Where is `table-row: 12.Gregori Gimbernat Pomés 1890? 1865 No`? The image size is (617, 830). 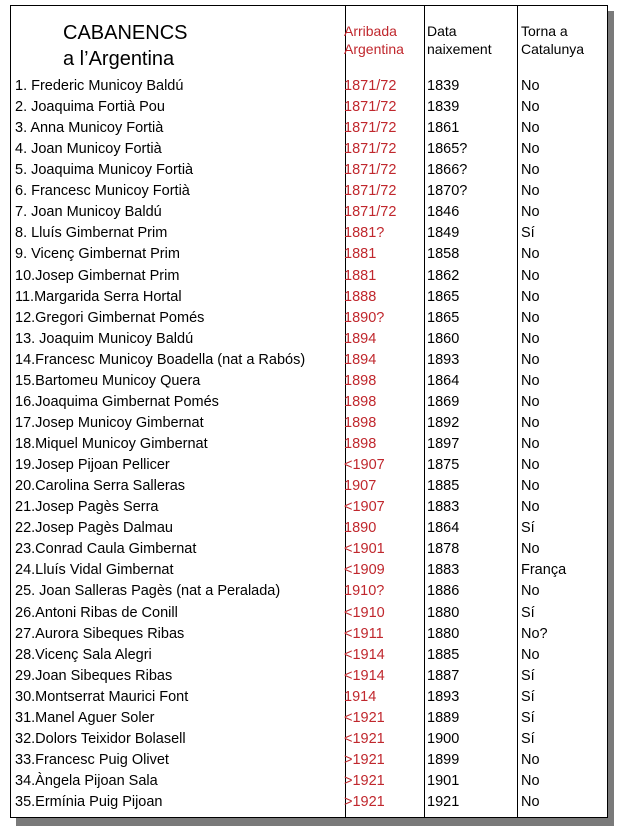
table-row: 12.Gregori Gimbernat Pomés 1890? 1865 No is located at coordinates (309, 318).